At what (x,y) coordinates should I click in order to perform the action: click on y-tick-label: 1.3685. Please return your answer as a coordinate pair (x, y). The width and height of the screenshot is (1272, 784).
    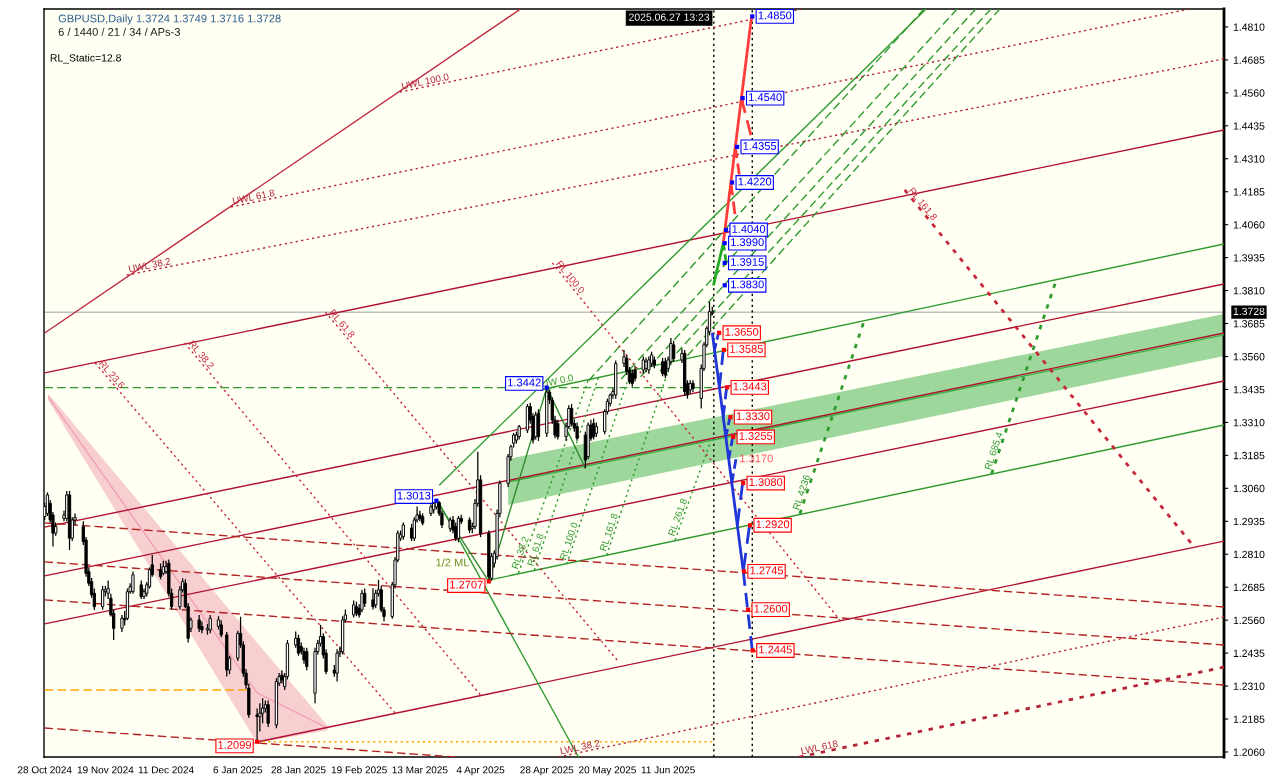
    Looking at the image, I should click on (1249, 324).